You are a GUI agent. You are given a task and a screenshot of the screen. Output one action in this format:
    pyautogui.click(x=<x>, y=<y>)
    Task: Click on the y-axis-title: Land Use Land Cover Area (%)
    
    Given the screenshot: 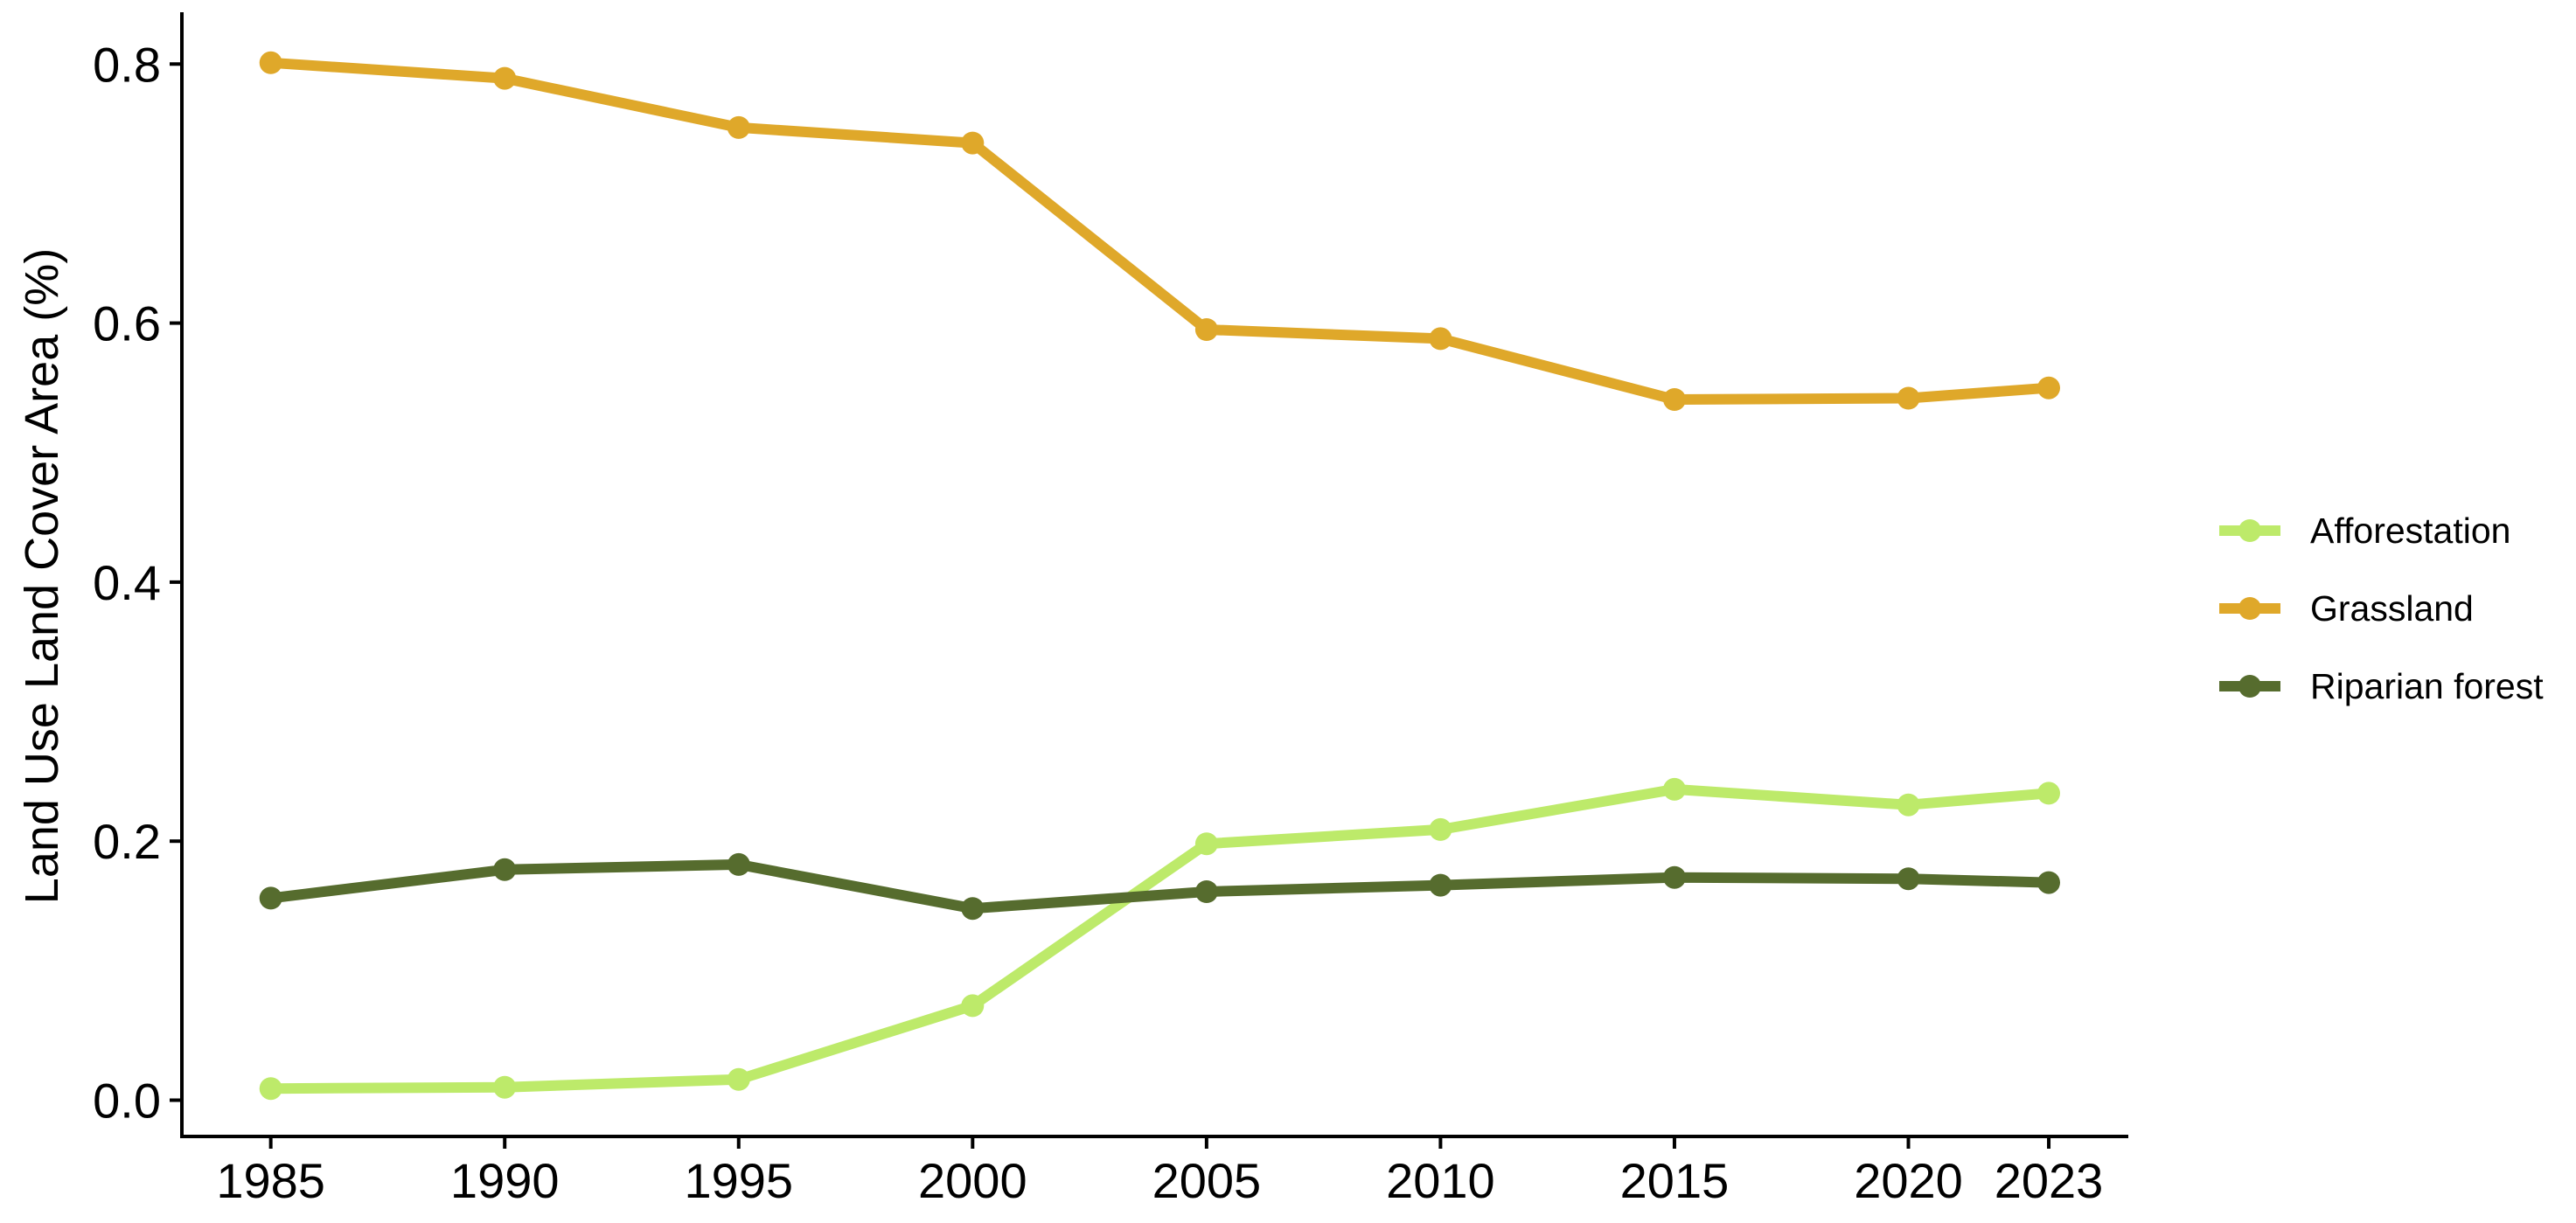 What is the action you would take?
    pyautogui.click(x=42, y=576)
    